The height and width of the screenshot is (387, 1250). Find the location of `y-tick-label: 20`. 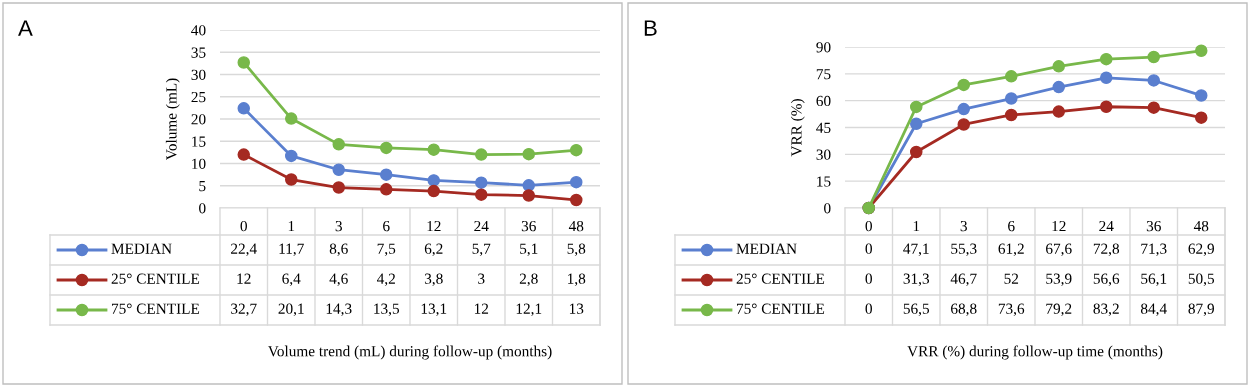

y-tick-label: 20 is located at coordinates (198, 119).